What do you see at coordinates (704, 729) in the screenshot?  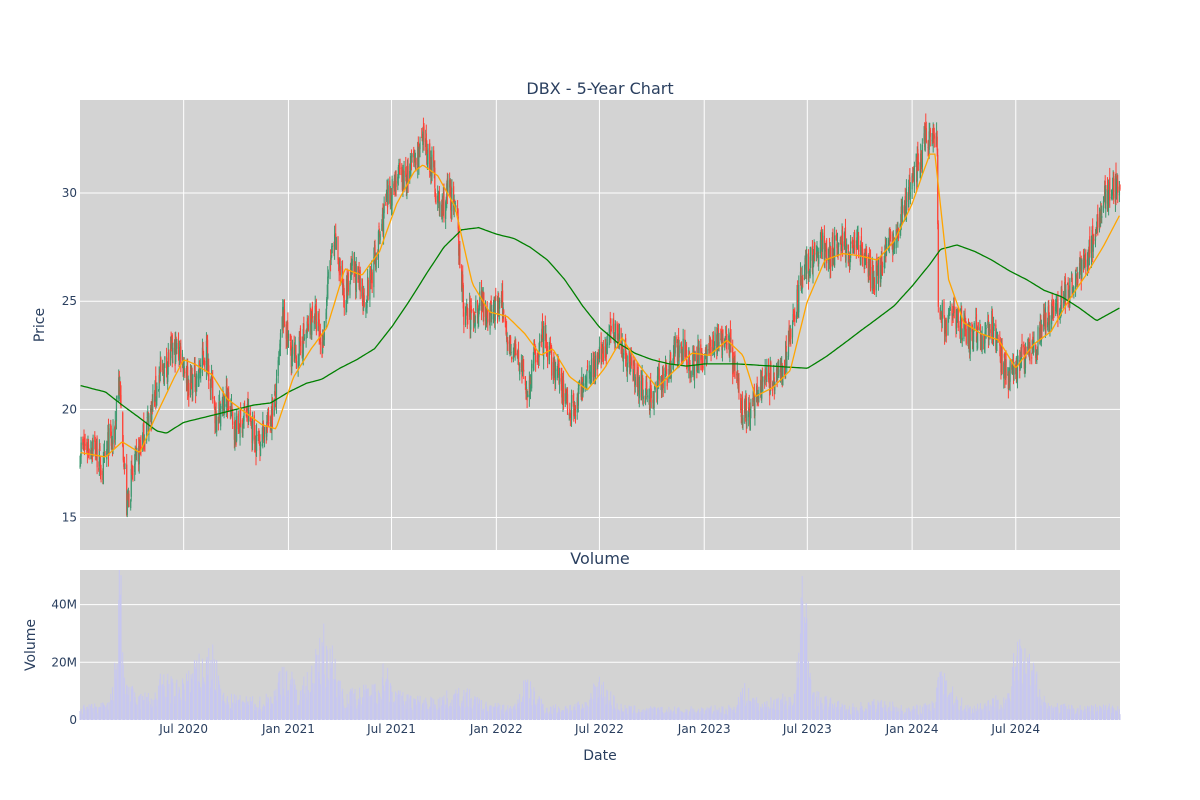 I see `volume-x-tick-label: Jan 2023` at bounding box center [704, 729].